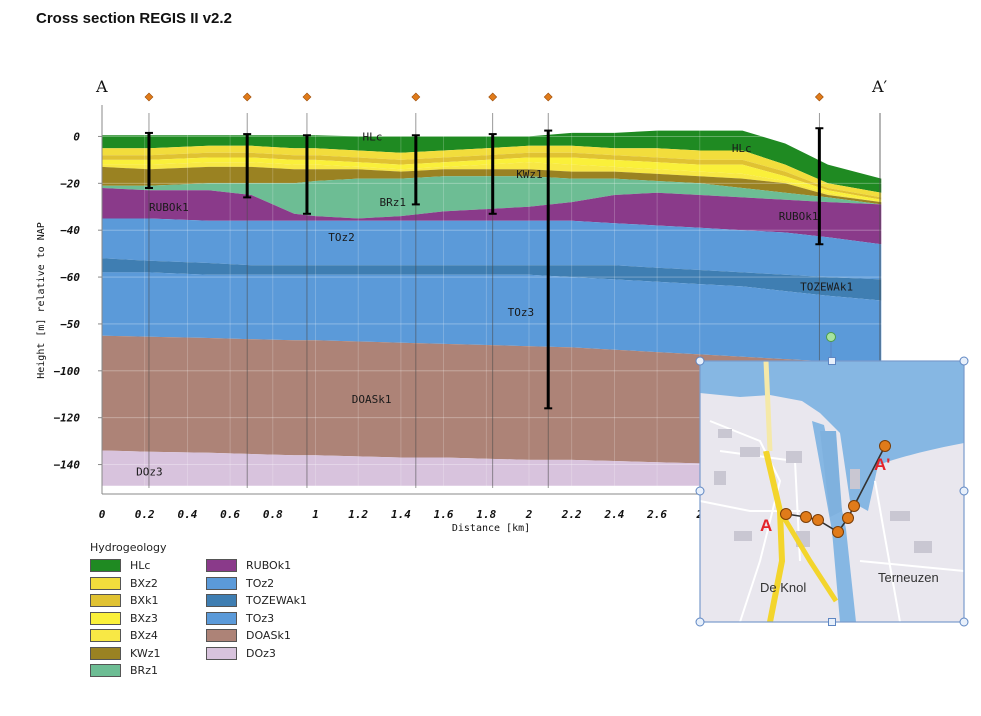 This screenshot has height=716, width=981. Describe the element at coordinates (128, 547) in the screenshot. I see `legend-title: Hydrogeology` at that location.